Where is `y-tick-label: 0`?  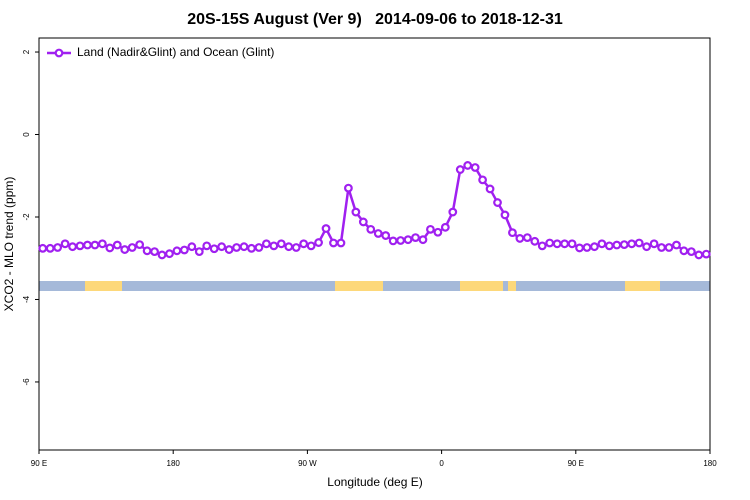
y-tick-label: 0 is located at coordinates (26, 134).